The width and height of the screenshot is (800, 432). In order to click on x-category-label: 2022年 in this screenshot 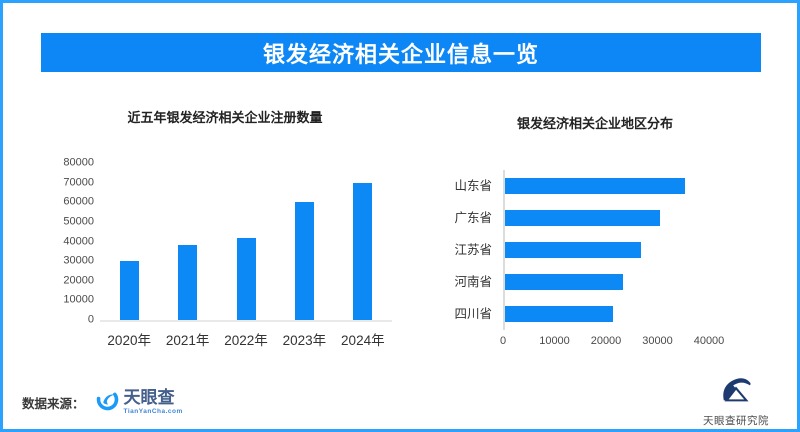, I will do `click(246, 340)`.